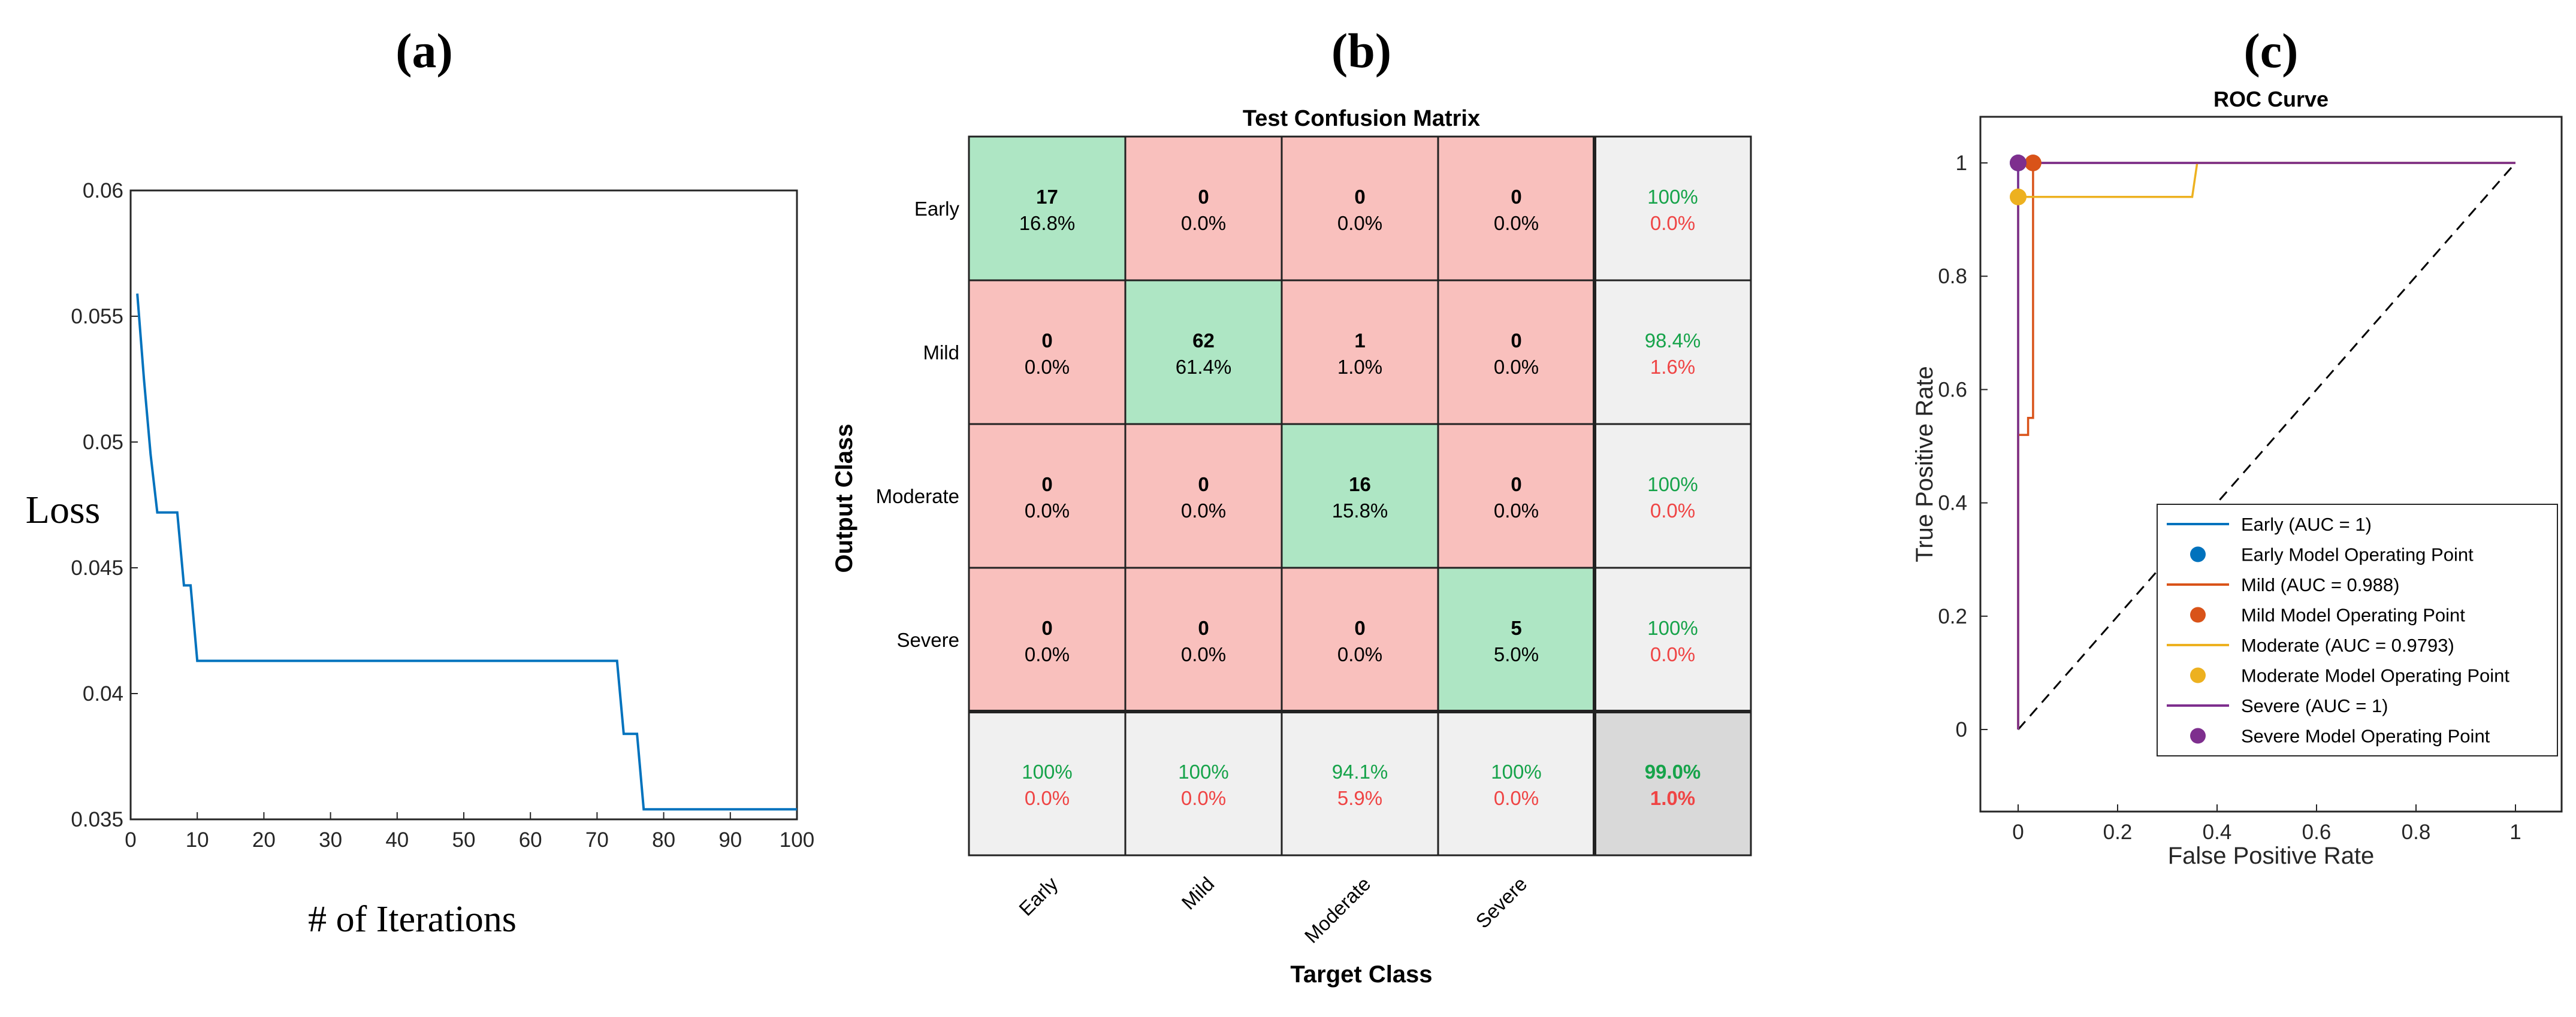  What do you see at coordinates (1953, 390) in the screenshot?
I see `roc-y-tick-label: 0.6` at bounding box center [1953, 390].